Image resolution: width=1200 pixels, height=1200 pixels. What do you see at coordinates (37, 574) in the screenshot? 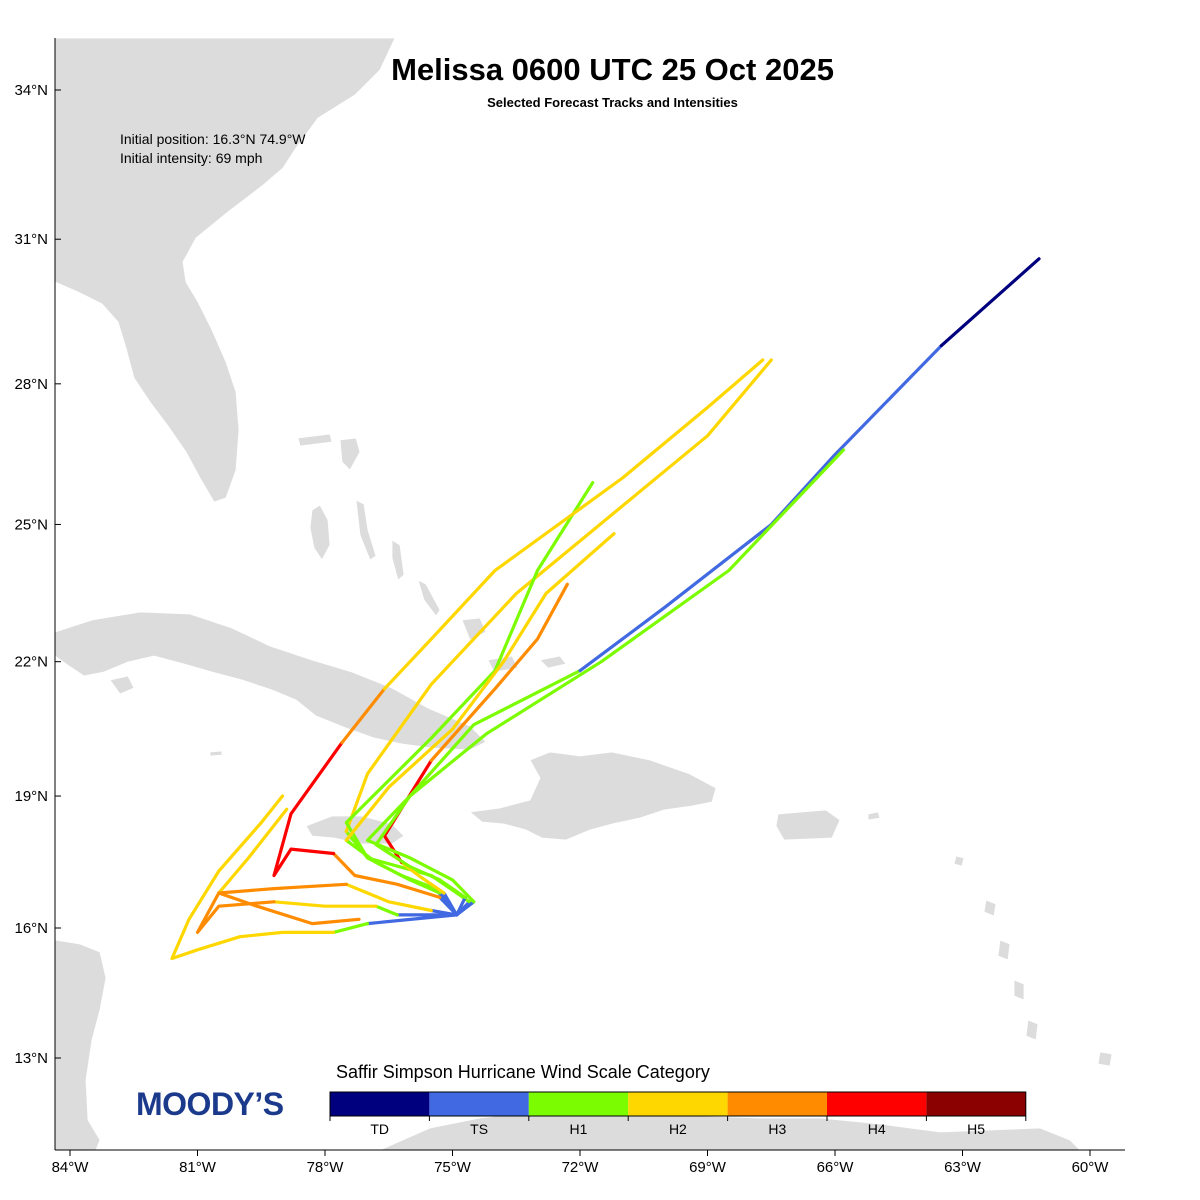
I see `latitude-ticks: 34°N 31°N 28°N 25°N 22°N 19°N 16°N 13°N` at bounding box center [37, 574].